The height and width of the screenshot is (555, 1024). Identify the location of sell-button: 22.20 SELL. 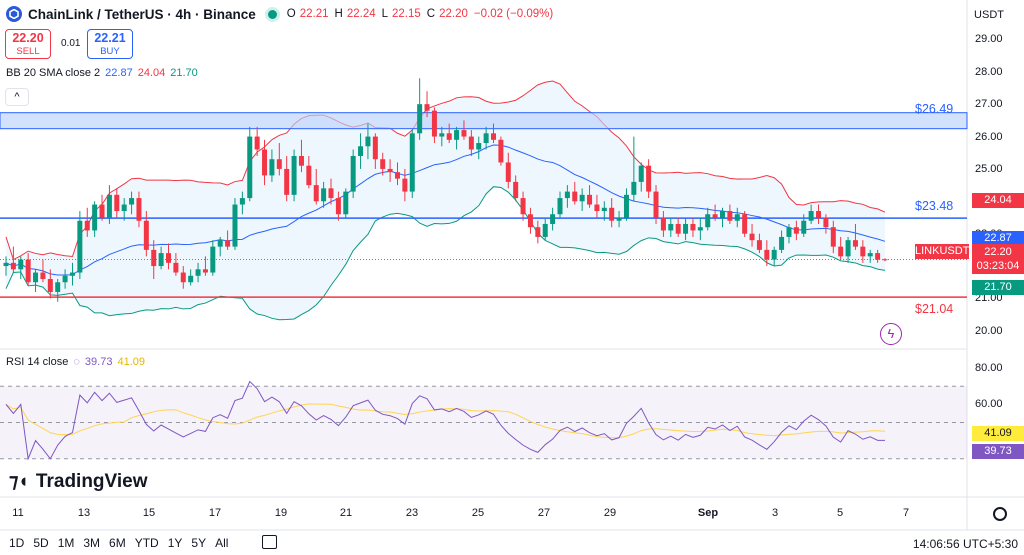
(28, 44).